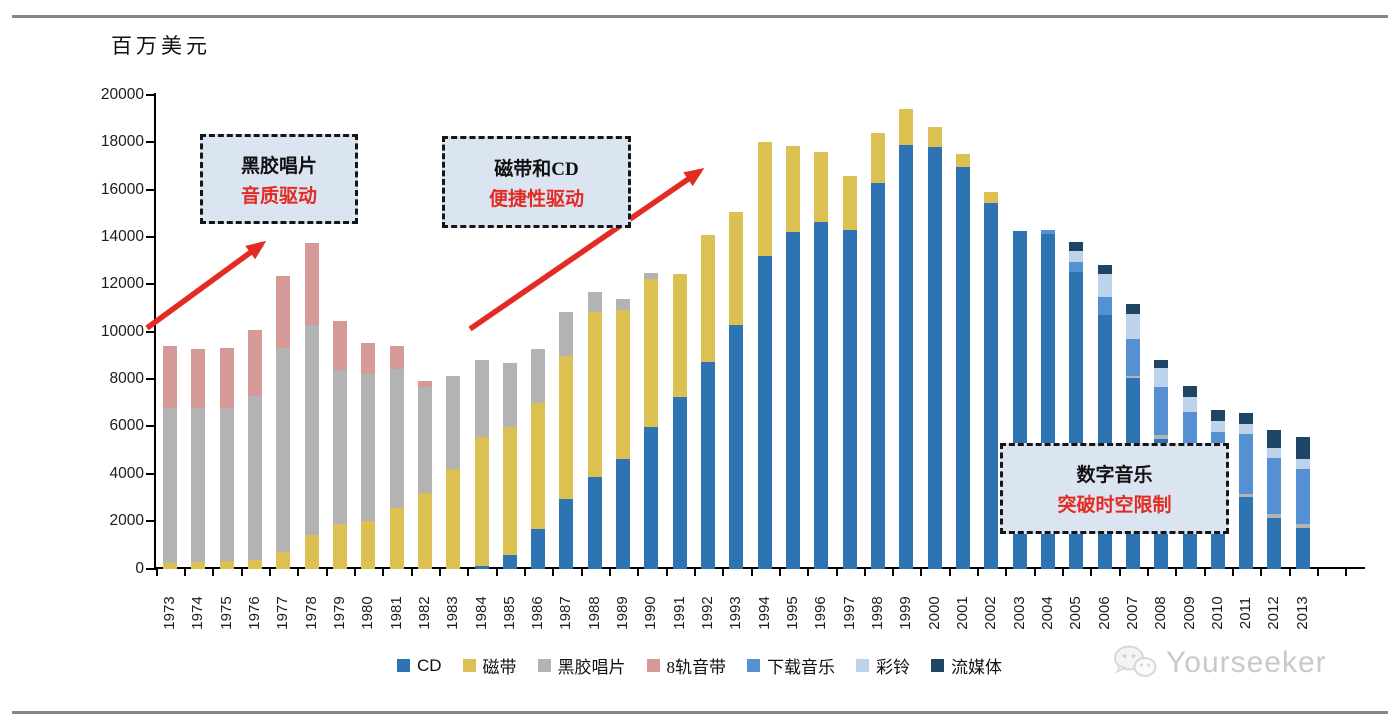 Image resolution: width=1399 pixels, height=728 pixels. I want to click on bar-2011, so click(1246, 491).